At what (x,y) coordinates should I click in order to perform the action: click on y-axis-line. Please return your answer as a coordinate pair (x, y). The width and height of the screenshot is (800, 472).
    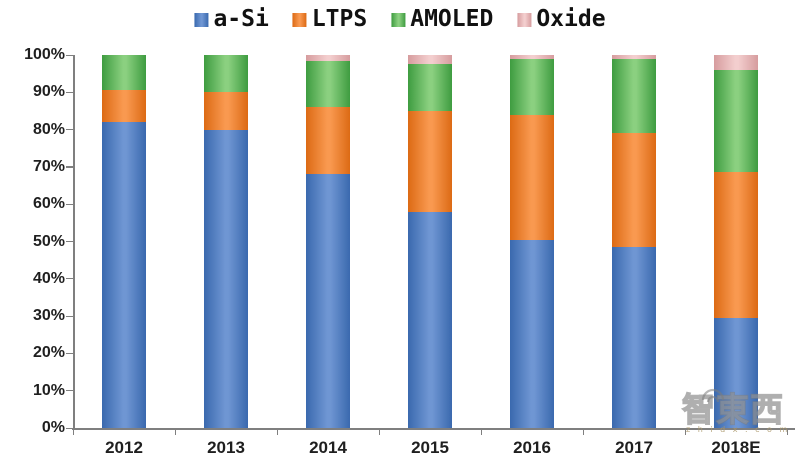
    Looking at the image, I should click on (74, 241).